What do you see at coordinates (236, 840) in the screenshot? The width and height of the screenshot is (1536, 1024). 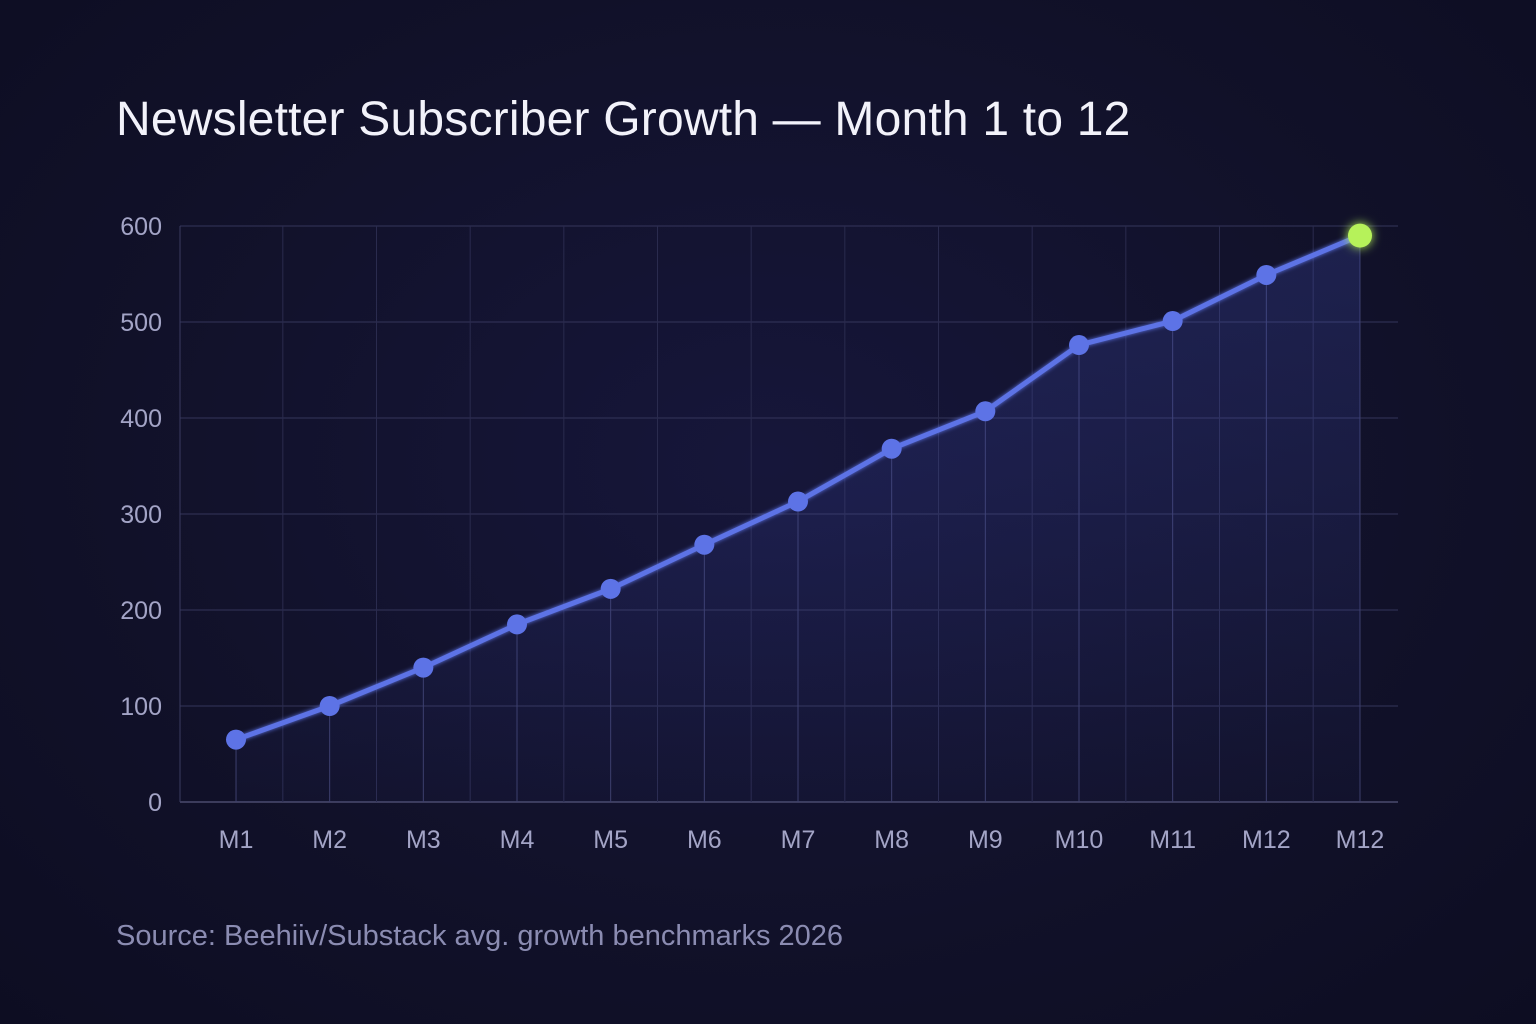 I see `x-tick-label: M1` at bounding box center [236, 840].